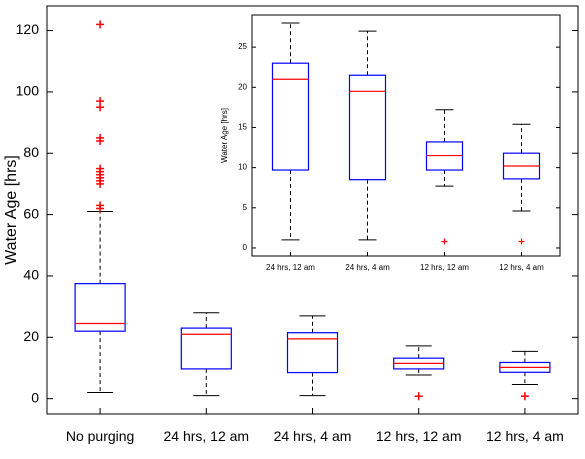 This screenshot has width=585, height=459. I want to click on inset-y-tick-label: 0, so click(245, 247).